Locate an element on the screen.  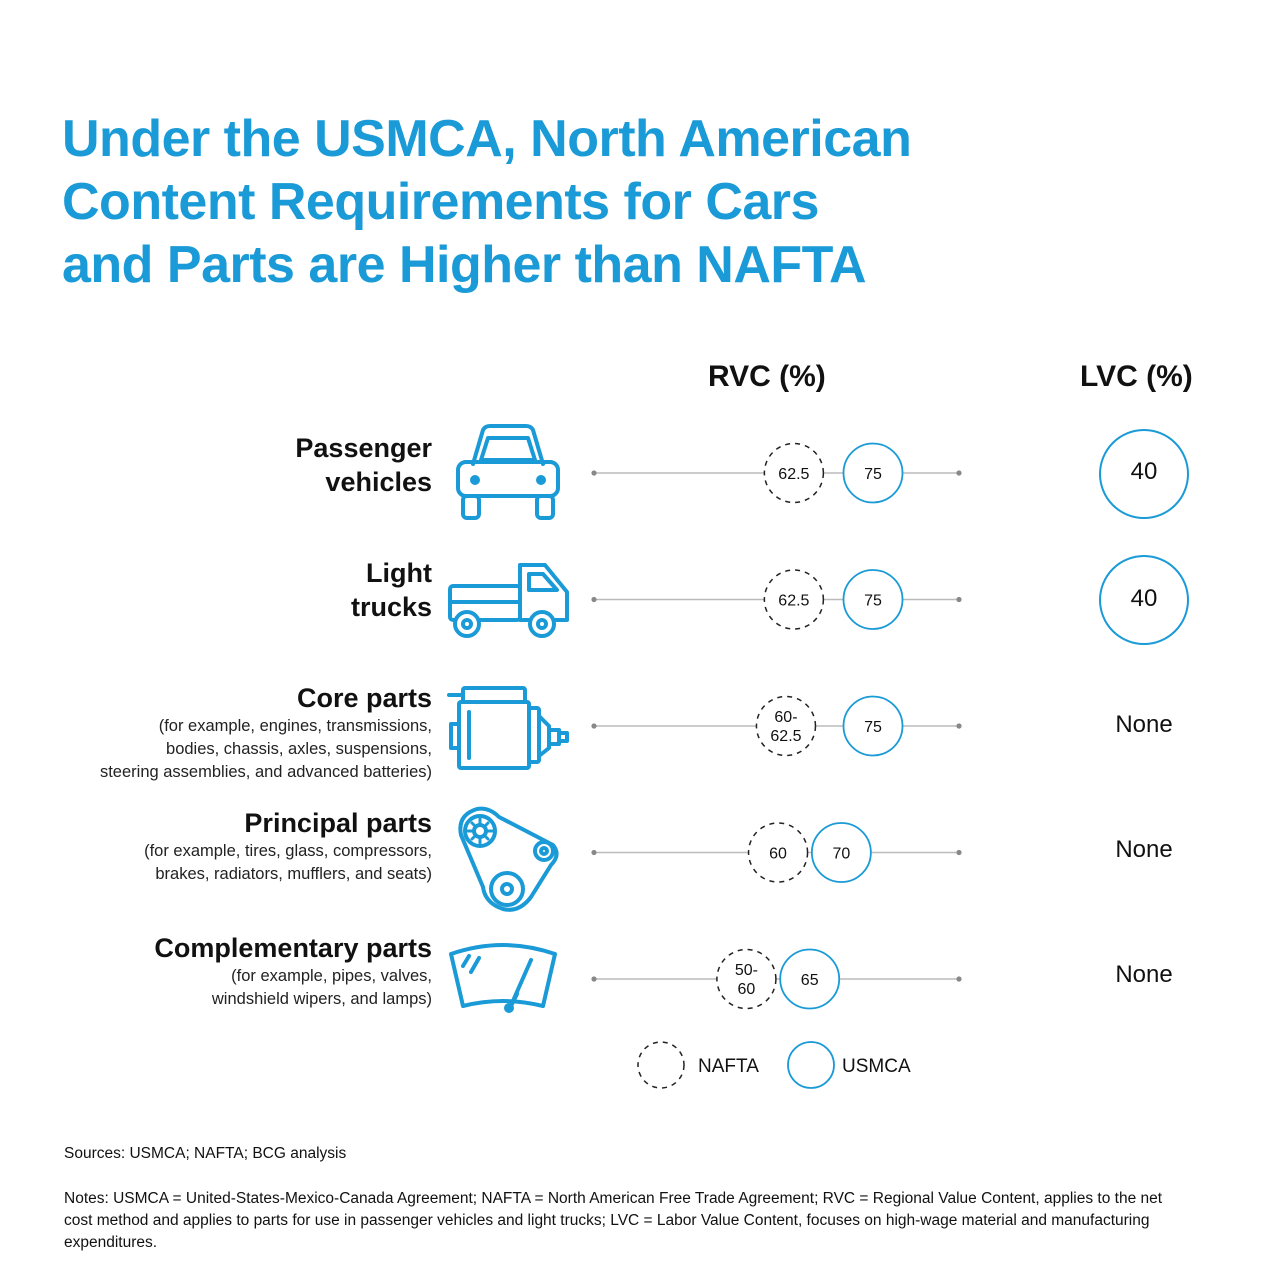
rvc-nafta-marker-light-trucks is located at coordinates (794, 599).